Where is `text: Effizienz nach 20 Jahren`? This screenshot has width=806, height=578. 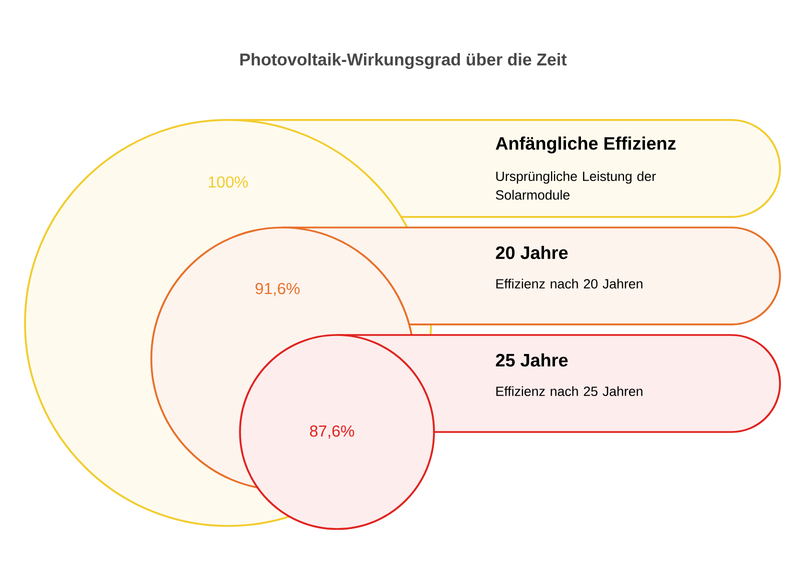 text: Effizienz nach 20 Jahren is located at coordinates (569, 283).